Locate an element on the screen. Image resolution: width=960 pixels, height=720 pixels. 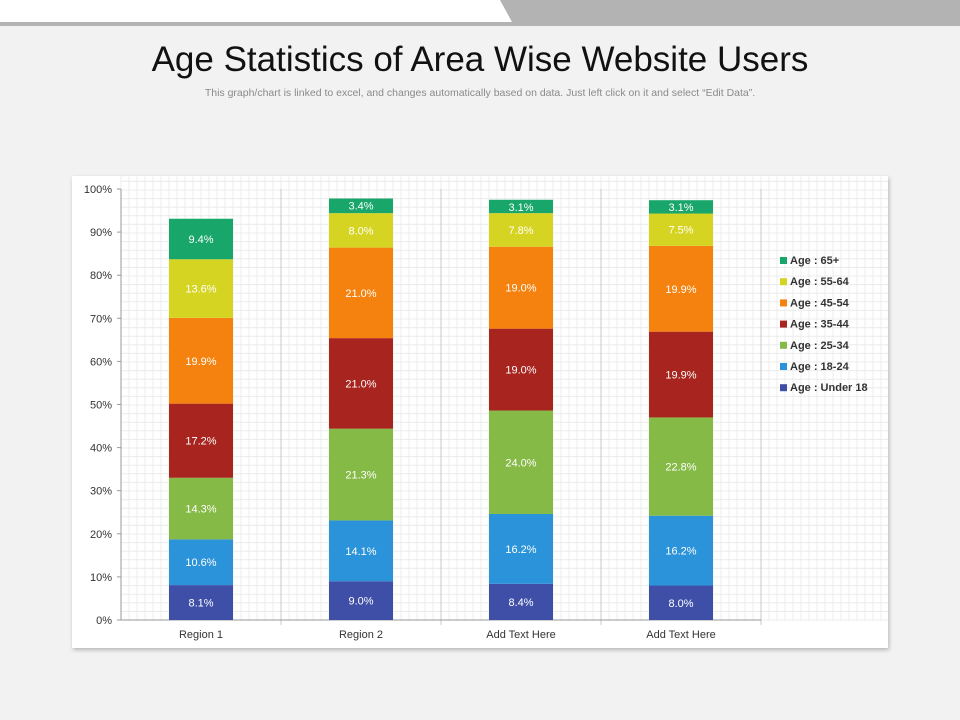
top-decorative-bar is located at coordinates (480, 13).